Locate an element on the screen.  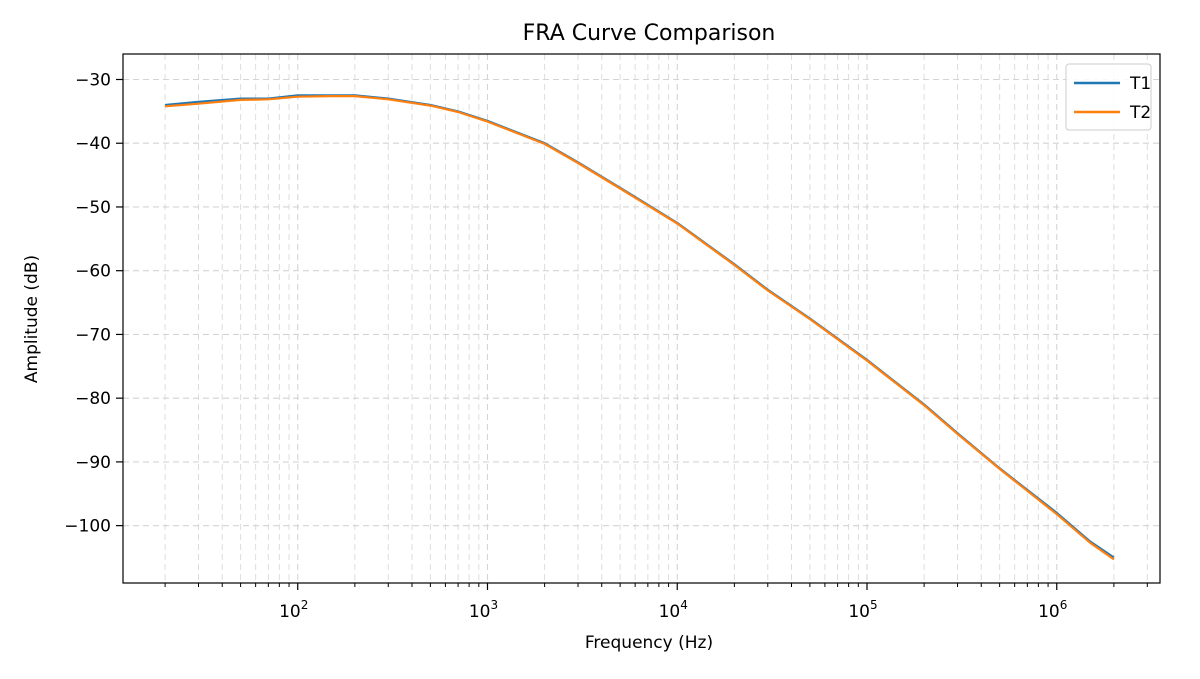
x-tick-label: 10³ is located at coordinates (483, 610).